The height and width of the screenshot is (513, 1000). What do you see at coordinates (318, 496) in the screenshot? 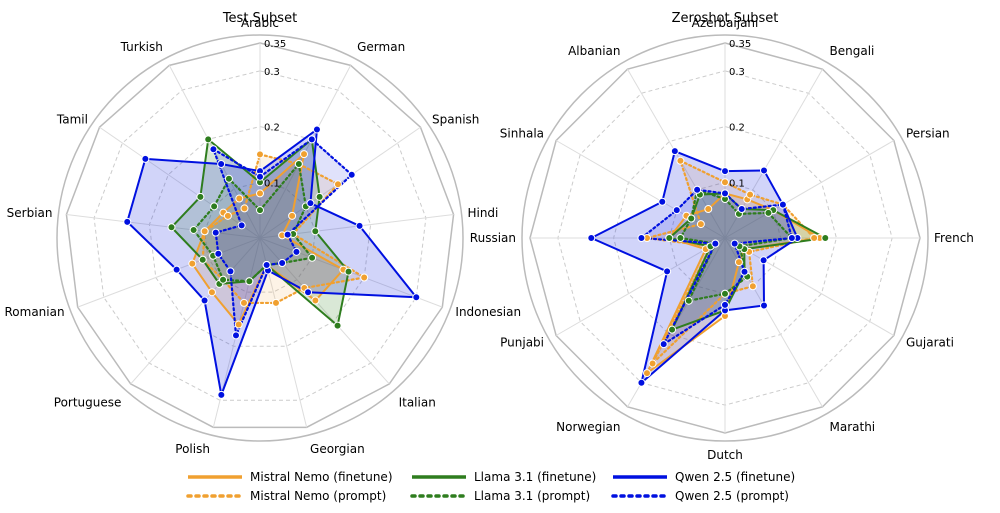
I see `legend-label-mistral-nemo-prompt: Mistral Nemo (prompt)` at bounding box center [318, 496].